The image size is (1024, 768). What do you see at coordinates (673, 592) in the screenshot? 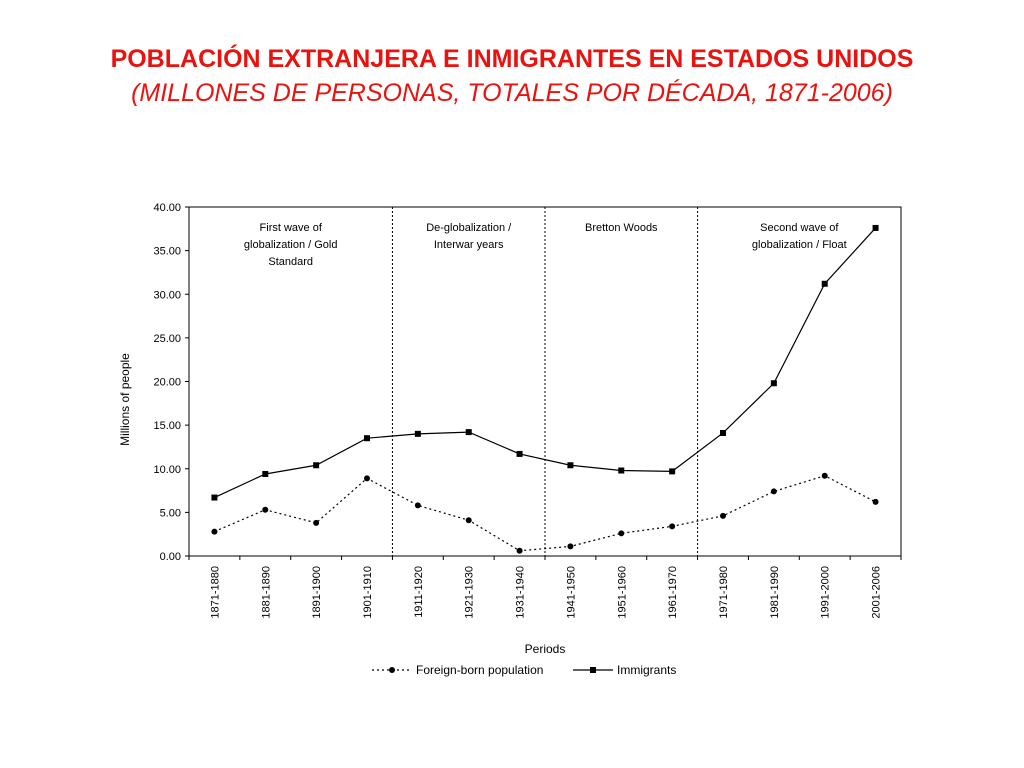
I see `x-tick-label: 1961-1970` at bounding box center [673, 592].